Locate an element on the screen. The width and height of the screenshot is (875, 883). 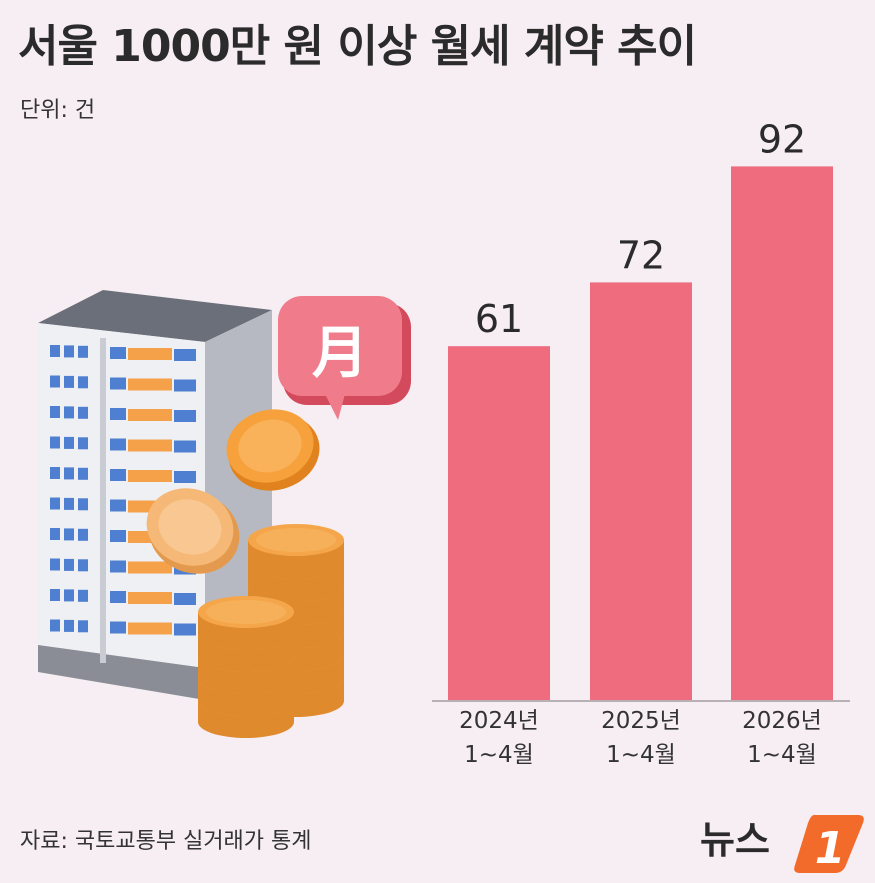
month-badge-char: 月 is located at coordinates (340, 353).